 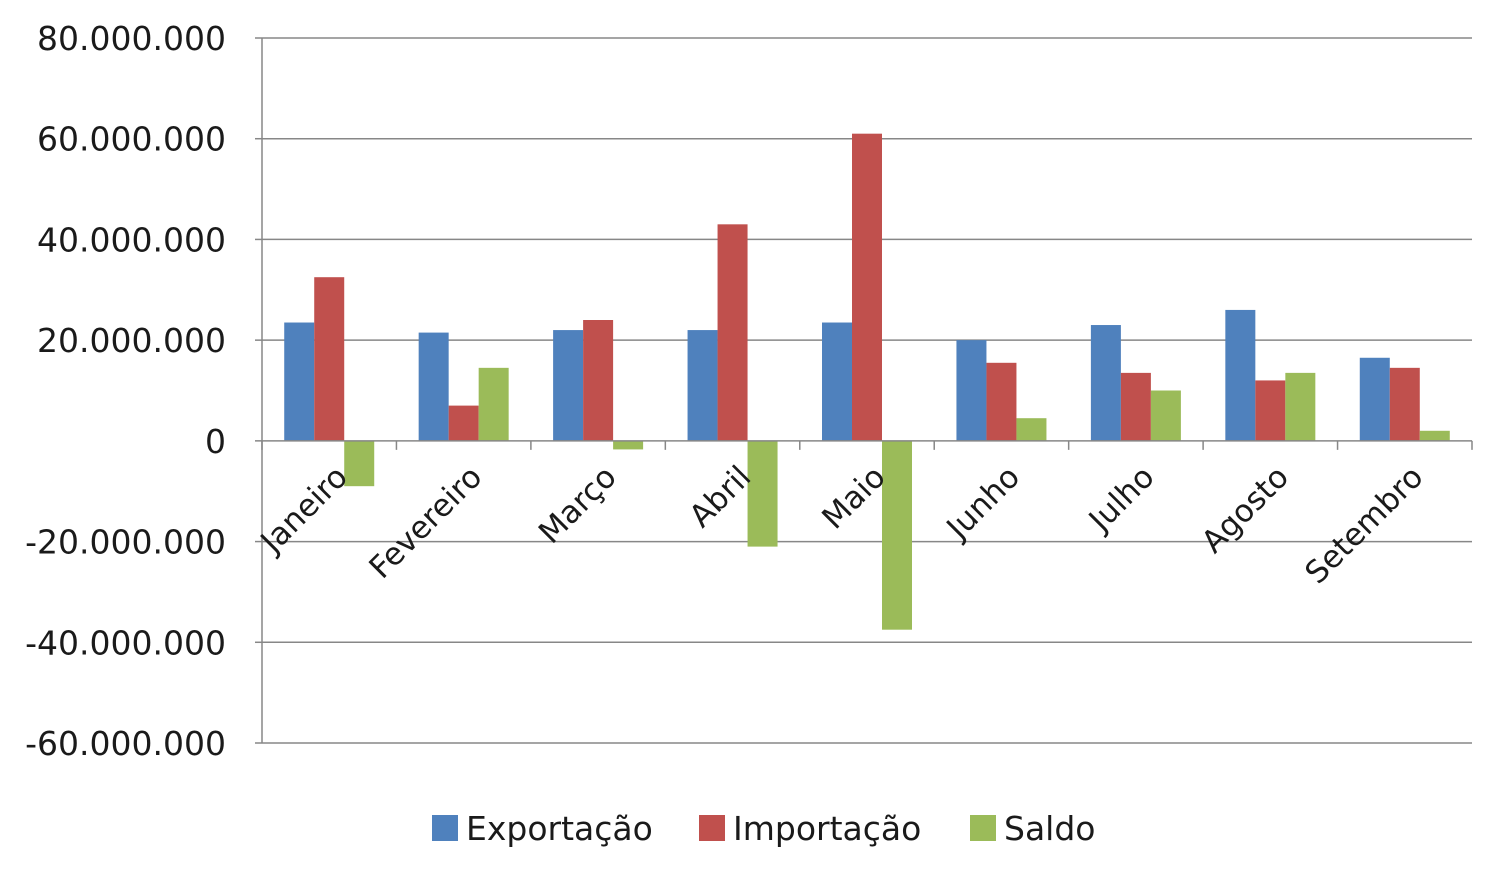 What do you see at coordinates (827, 828) in the screenshot?
I see `legend-label: Importação` at bounding box center [827, 828].